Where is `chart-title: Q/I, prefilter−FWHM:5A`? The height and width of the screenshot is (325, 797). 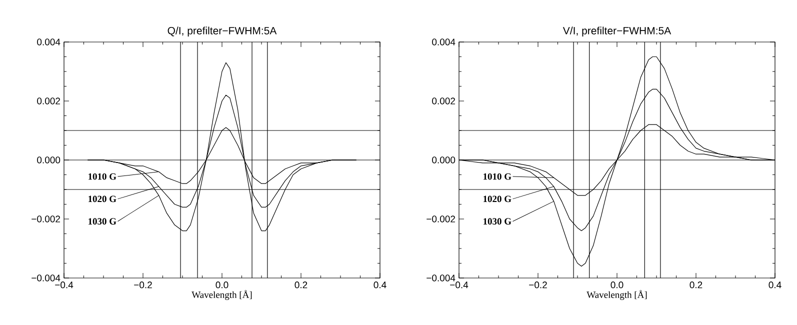 chart-title: Q/I, prefilter−FWHM:5A is located at coordinates (222, 31).